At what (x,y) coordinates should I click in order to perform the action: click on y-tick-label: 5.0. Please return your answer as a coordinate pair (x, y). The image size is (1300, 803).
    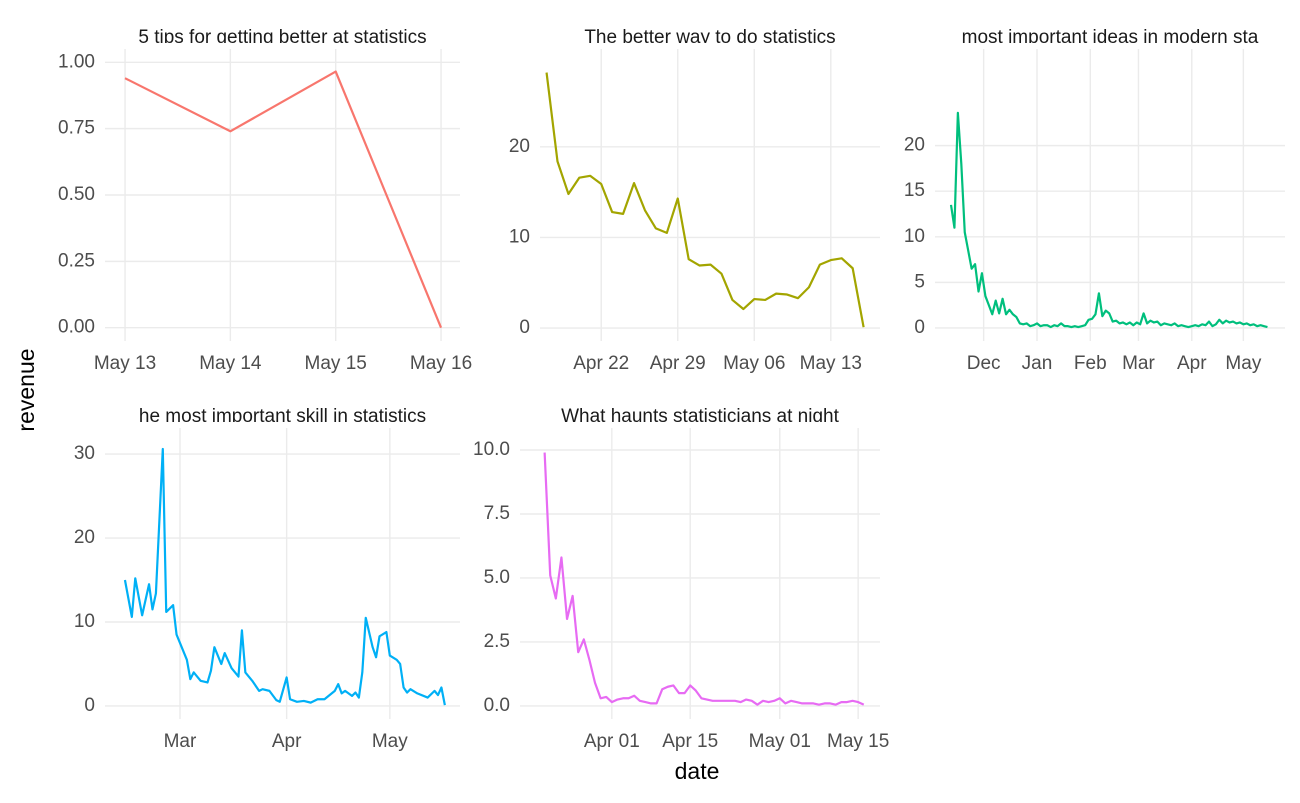
    Looking at the image, I should click on (497, 577).